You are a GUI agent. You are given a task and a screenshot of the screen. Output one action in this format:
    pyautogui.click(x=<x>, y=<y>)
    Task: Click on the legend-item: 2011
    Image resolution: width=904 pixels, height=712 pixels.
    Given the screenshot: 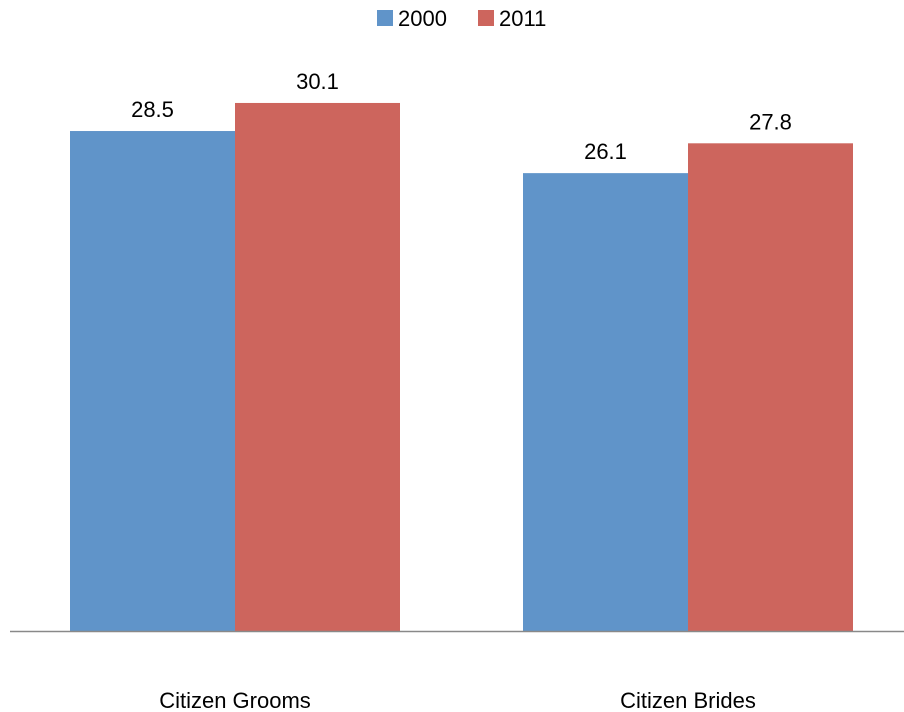 What is the action you would take?
    pyautogui.click(x=512, y=18)
    